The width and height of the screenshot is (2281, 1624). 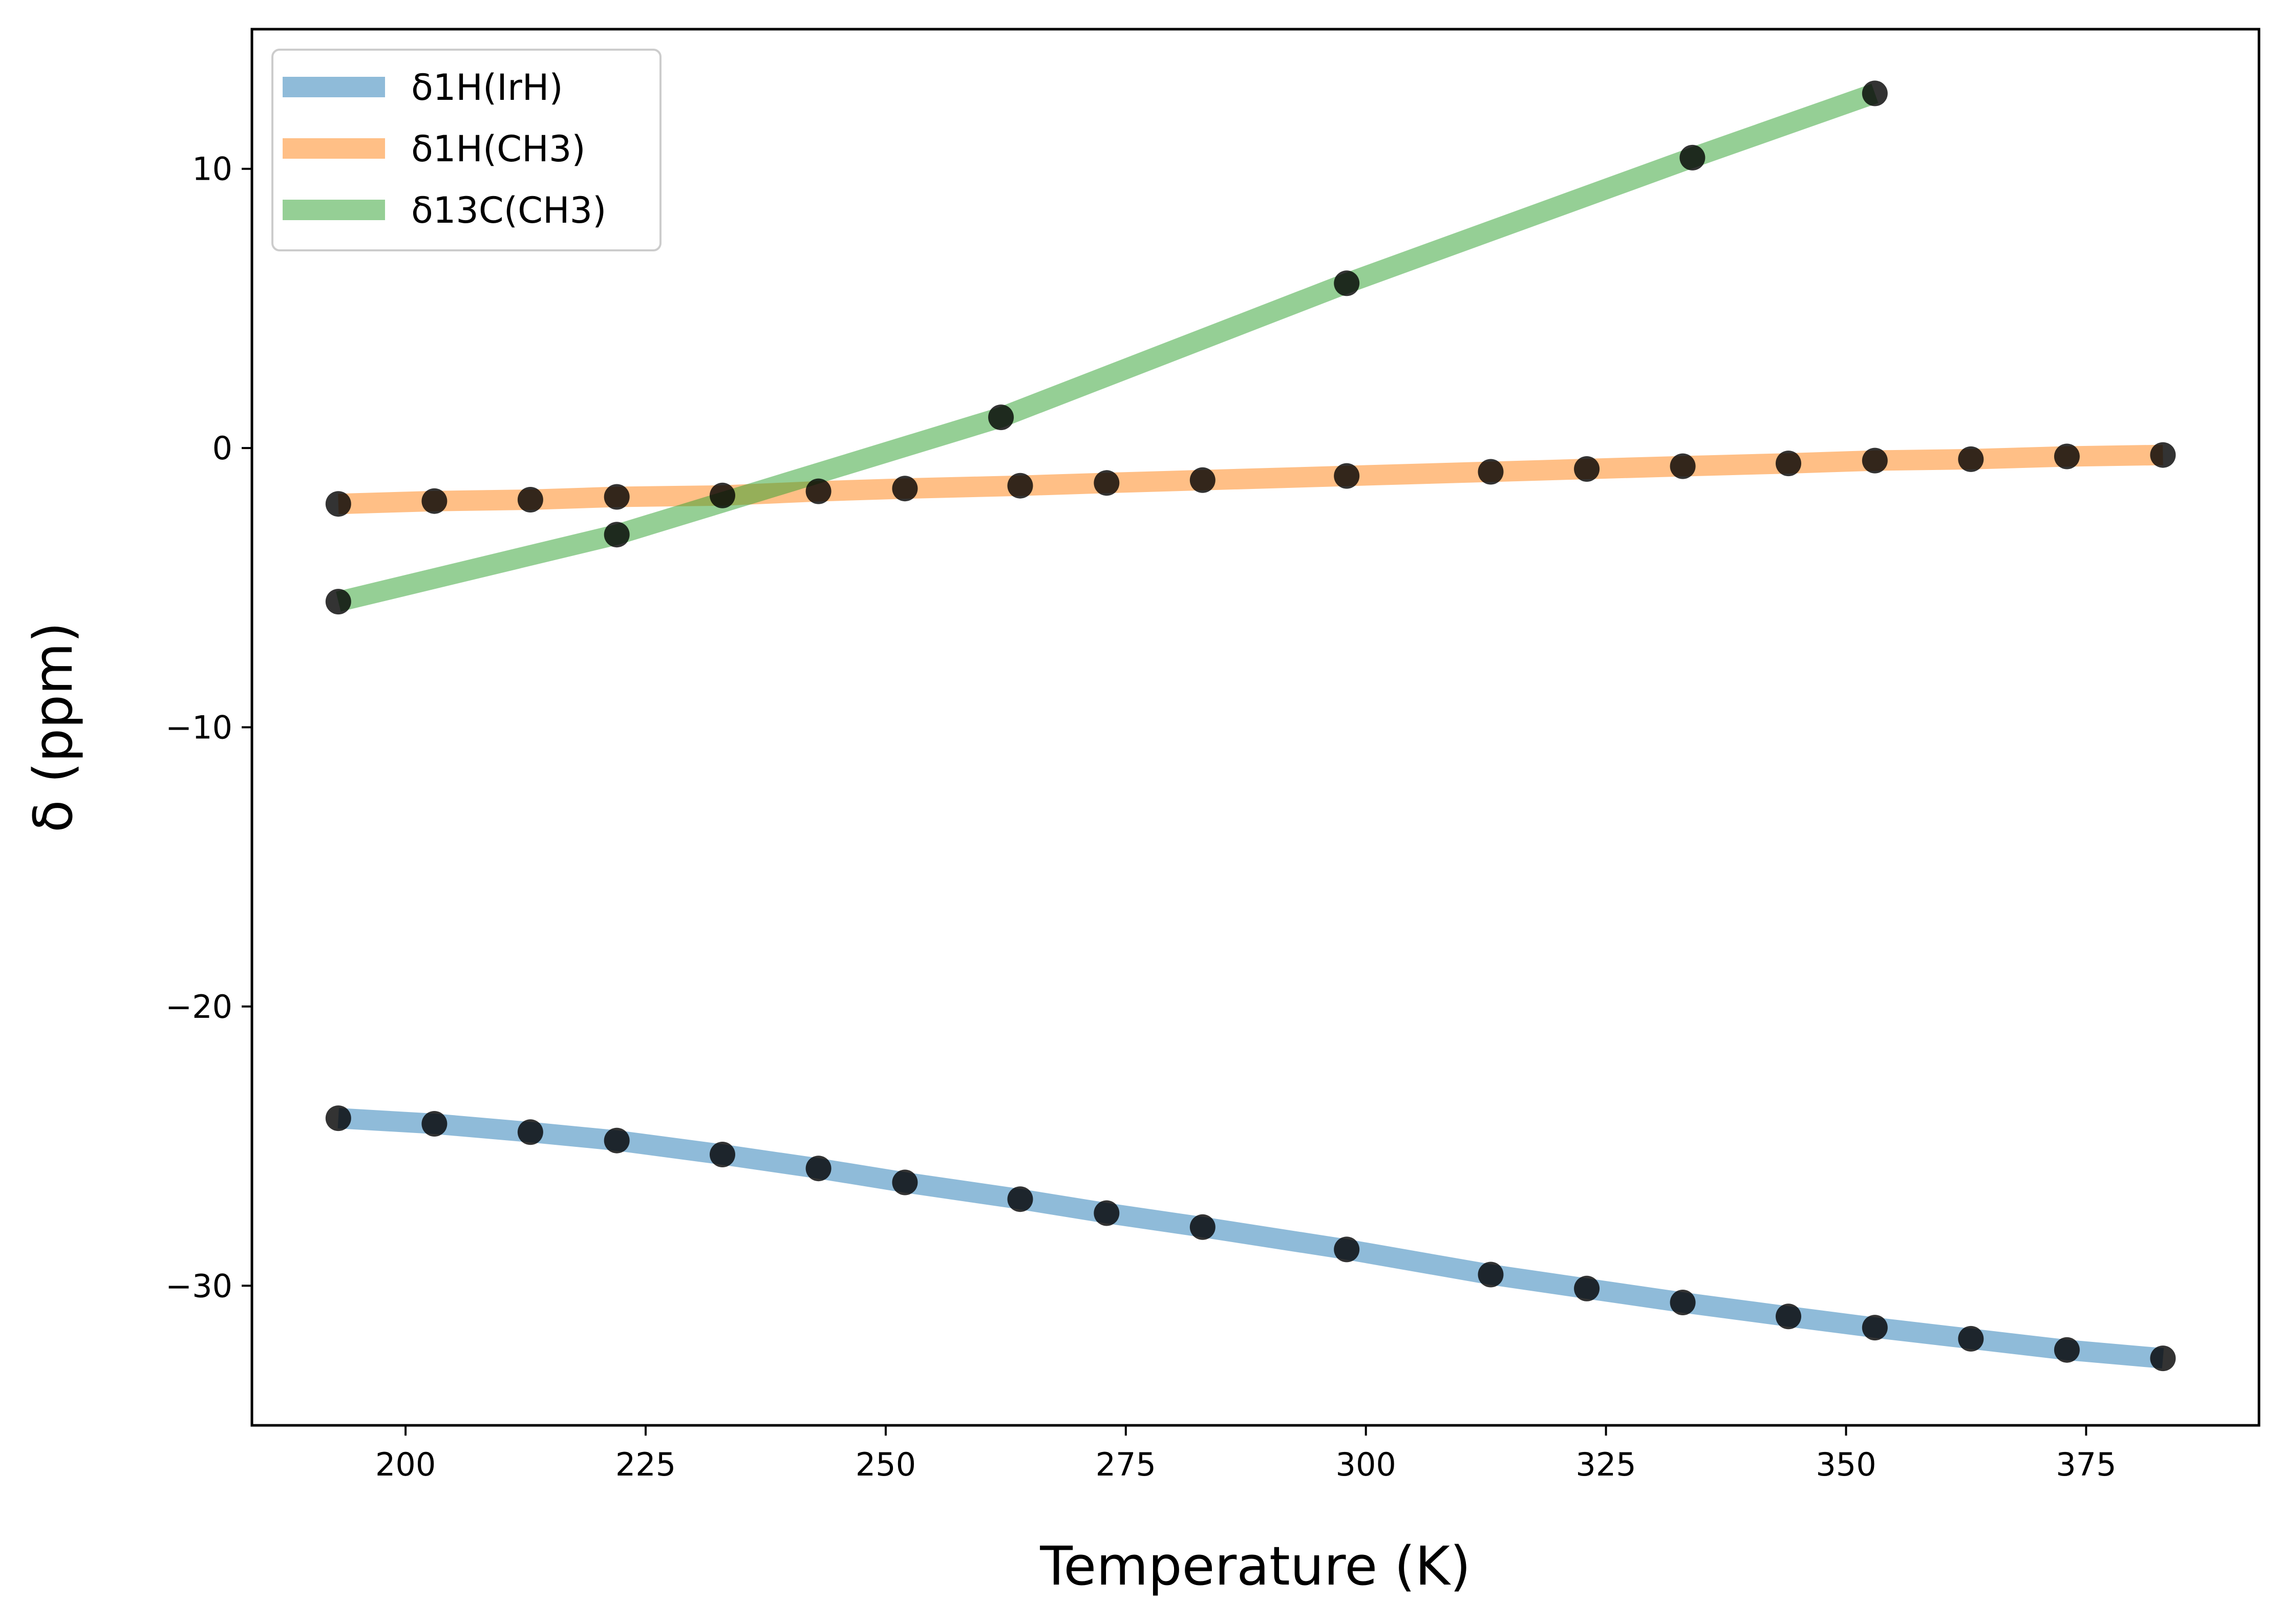 What do you see at coordinates (1846, 1464) in the screenshot?
I see `x-tick-label: 350` at bounding box center [1846, 1464].